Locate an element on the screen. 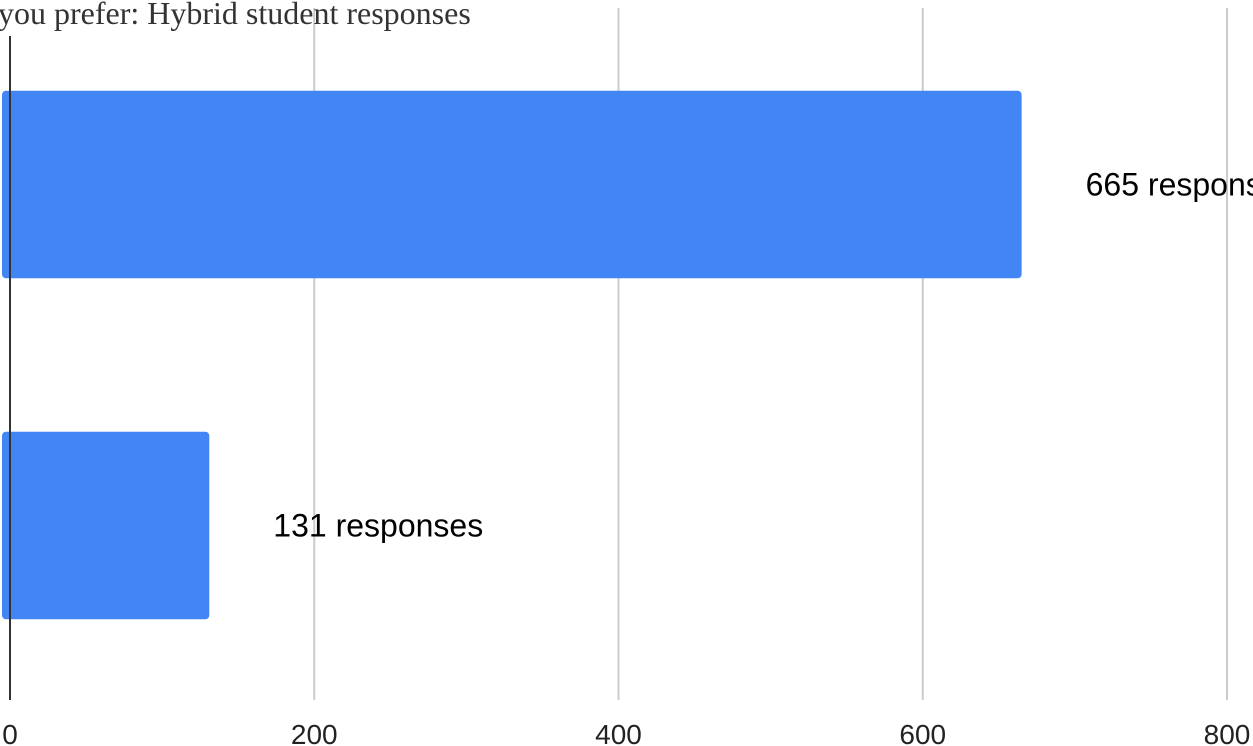 The height and width of the screenshot is (746, 1253). x-tick-label: 0 is located at coordinates (10, 732).